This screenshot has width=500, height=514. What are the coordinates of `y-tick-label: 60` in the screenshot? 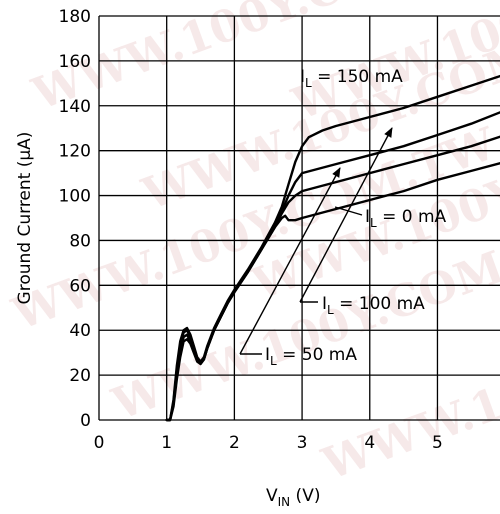 It's located at (80, 286).